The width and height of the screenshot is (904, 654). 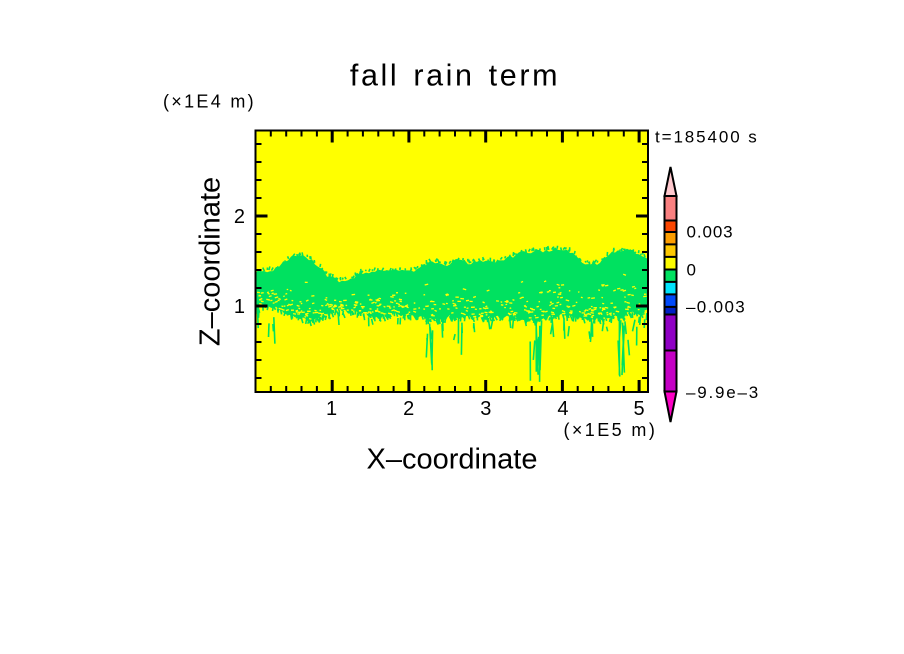 What do you see at coordinates (209, 102) in the screenshot?
I see `svg-text: (×1E4 m)` at bounding box center [209, 102].